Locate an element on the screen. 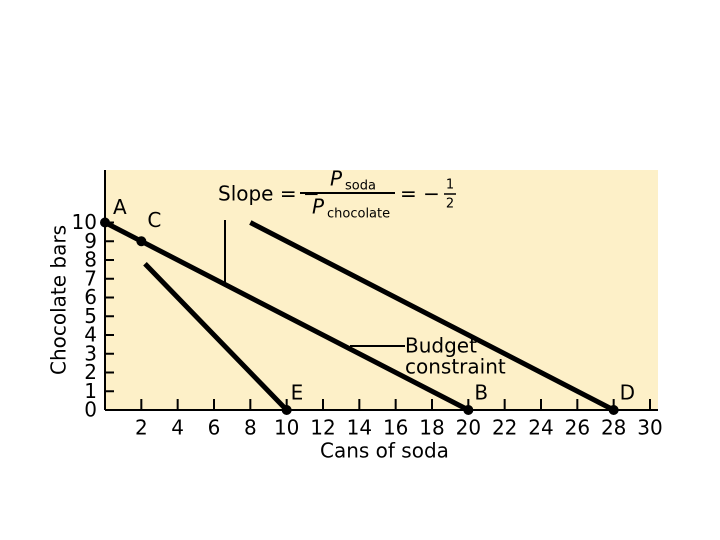 The height and width of the screenshot is (540, 720). x-tick-label: 12 is located at coordinates (322, 428).